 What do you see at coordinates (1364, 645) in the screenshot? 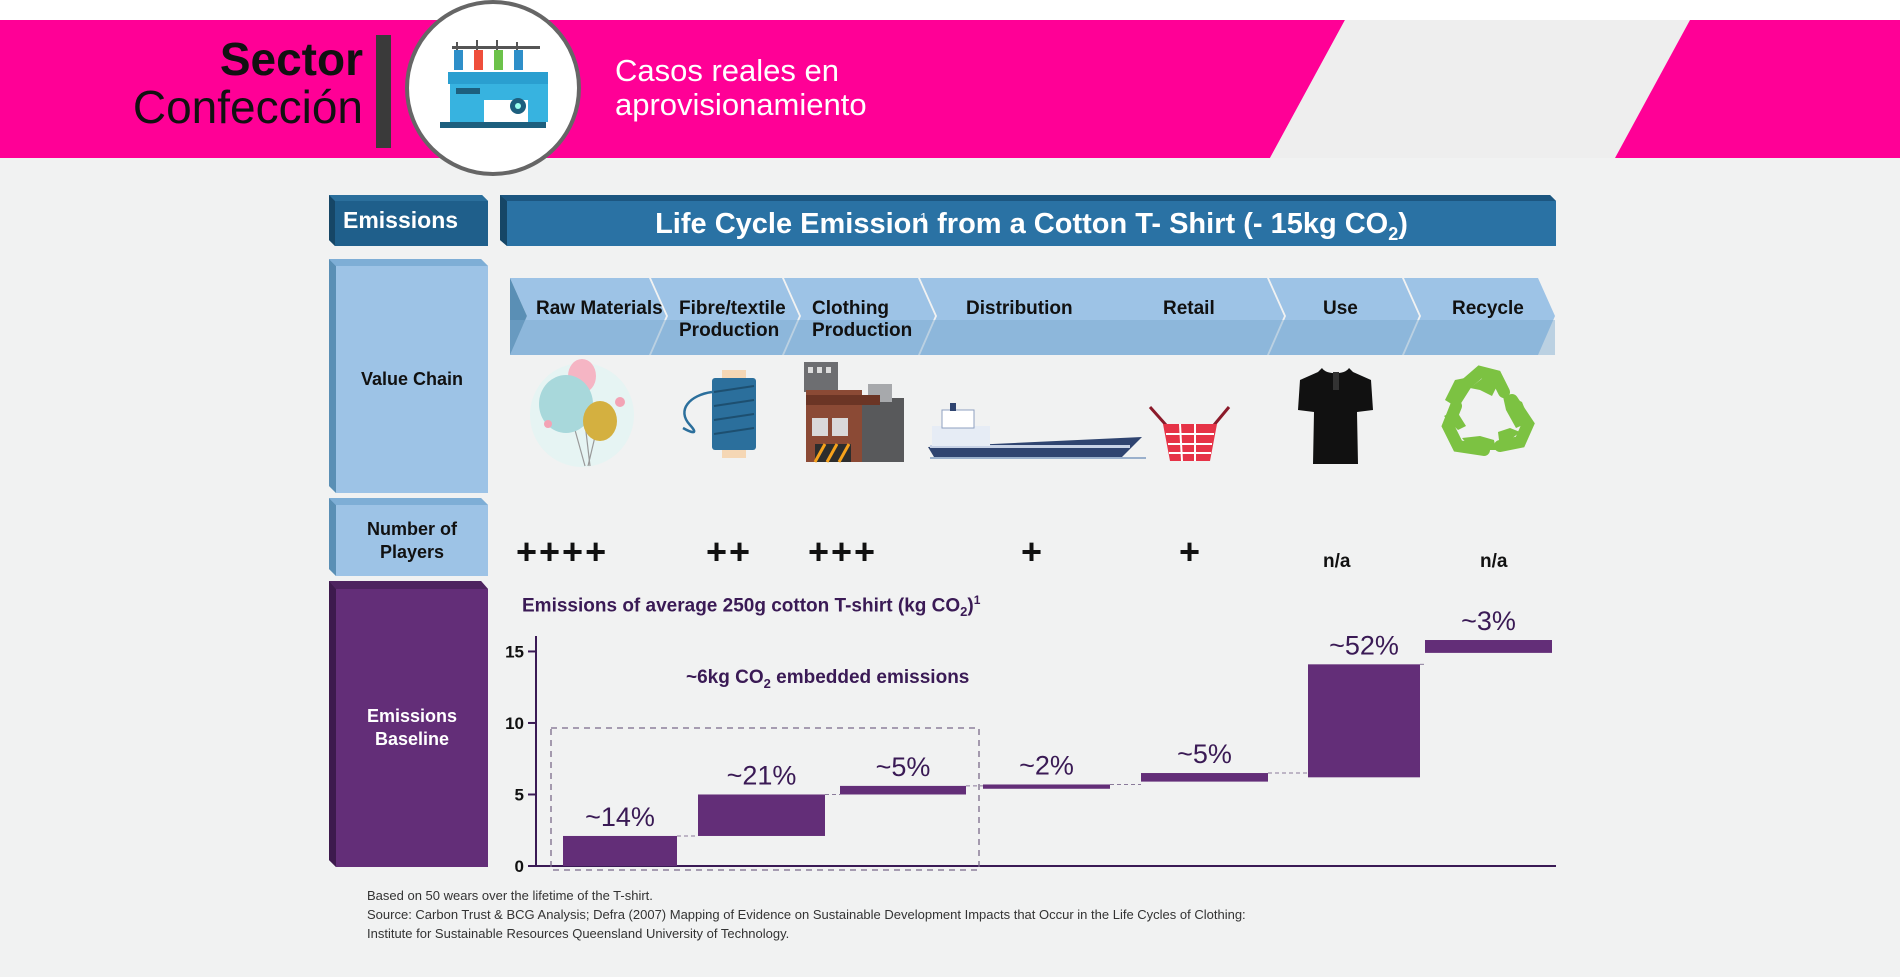
I see `bar-percent-label: ~52%` at bounding box center [1364, 645].